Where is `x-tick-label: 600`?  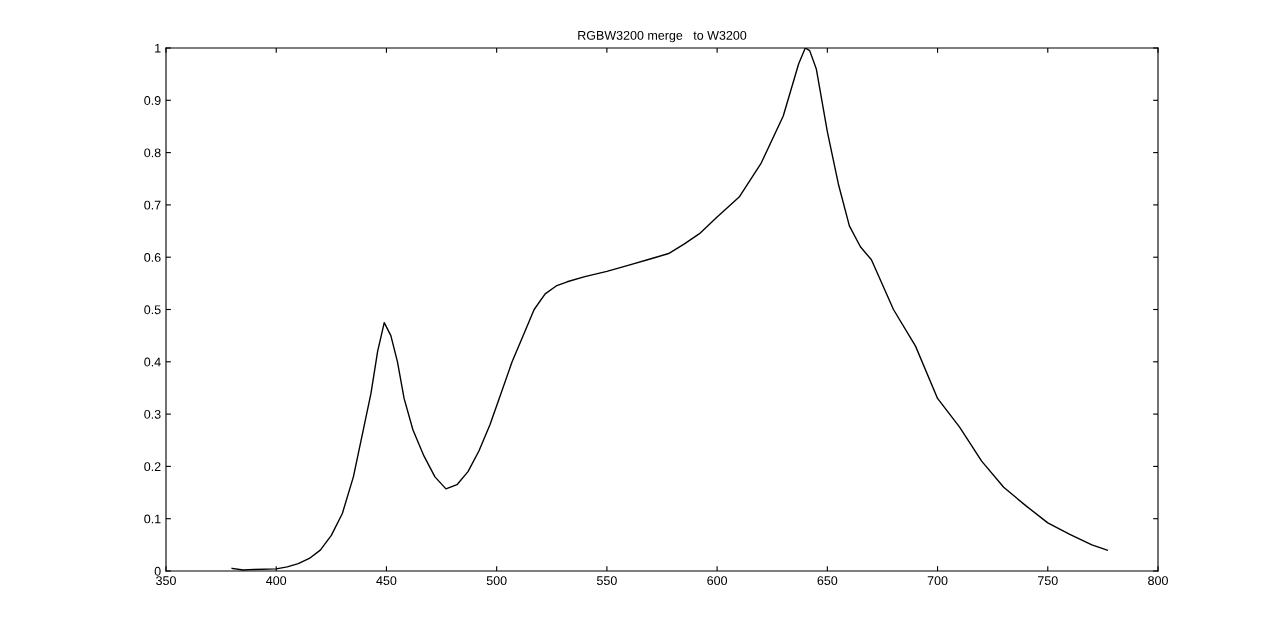
x-tick-label: 600 is located at coordinates (717, 581).